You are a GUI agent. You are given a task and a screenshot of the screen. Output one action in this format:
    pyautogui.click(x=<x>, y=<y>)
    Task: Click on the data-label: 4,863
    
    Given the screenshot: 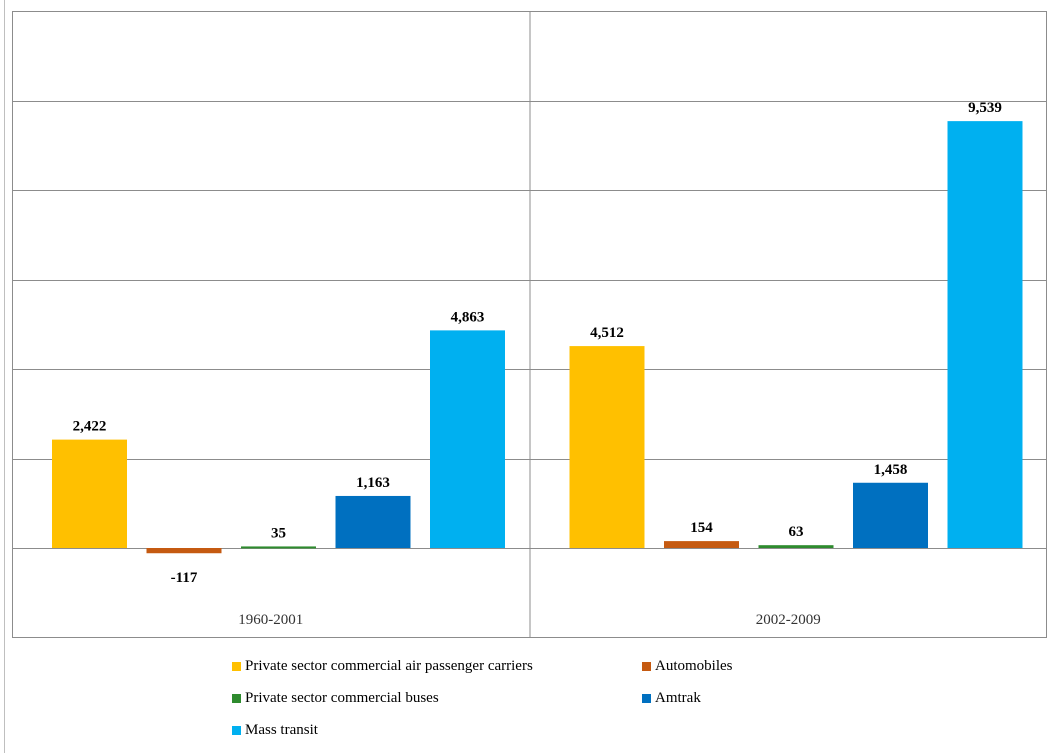 What is the action you would take?
    pyautogui.click(x=468, y=317)
    